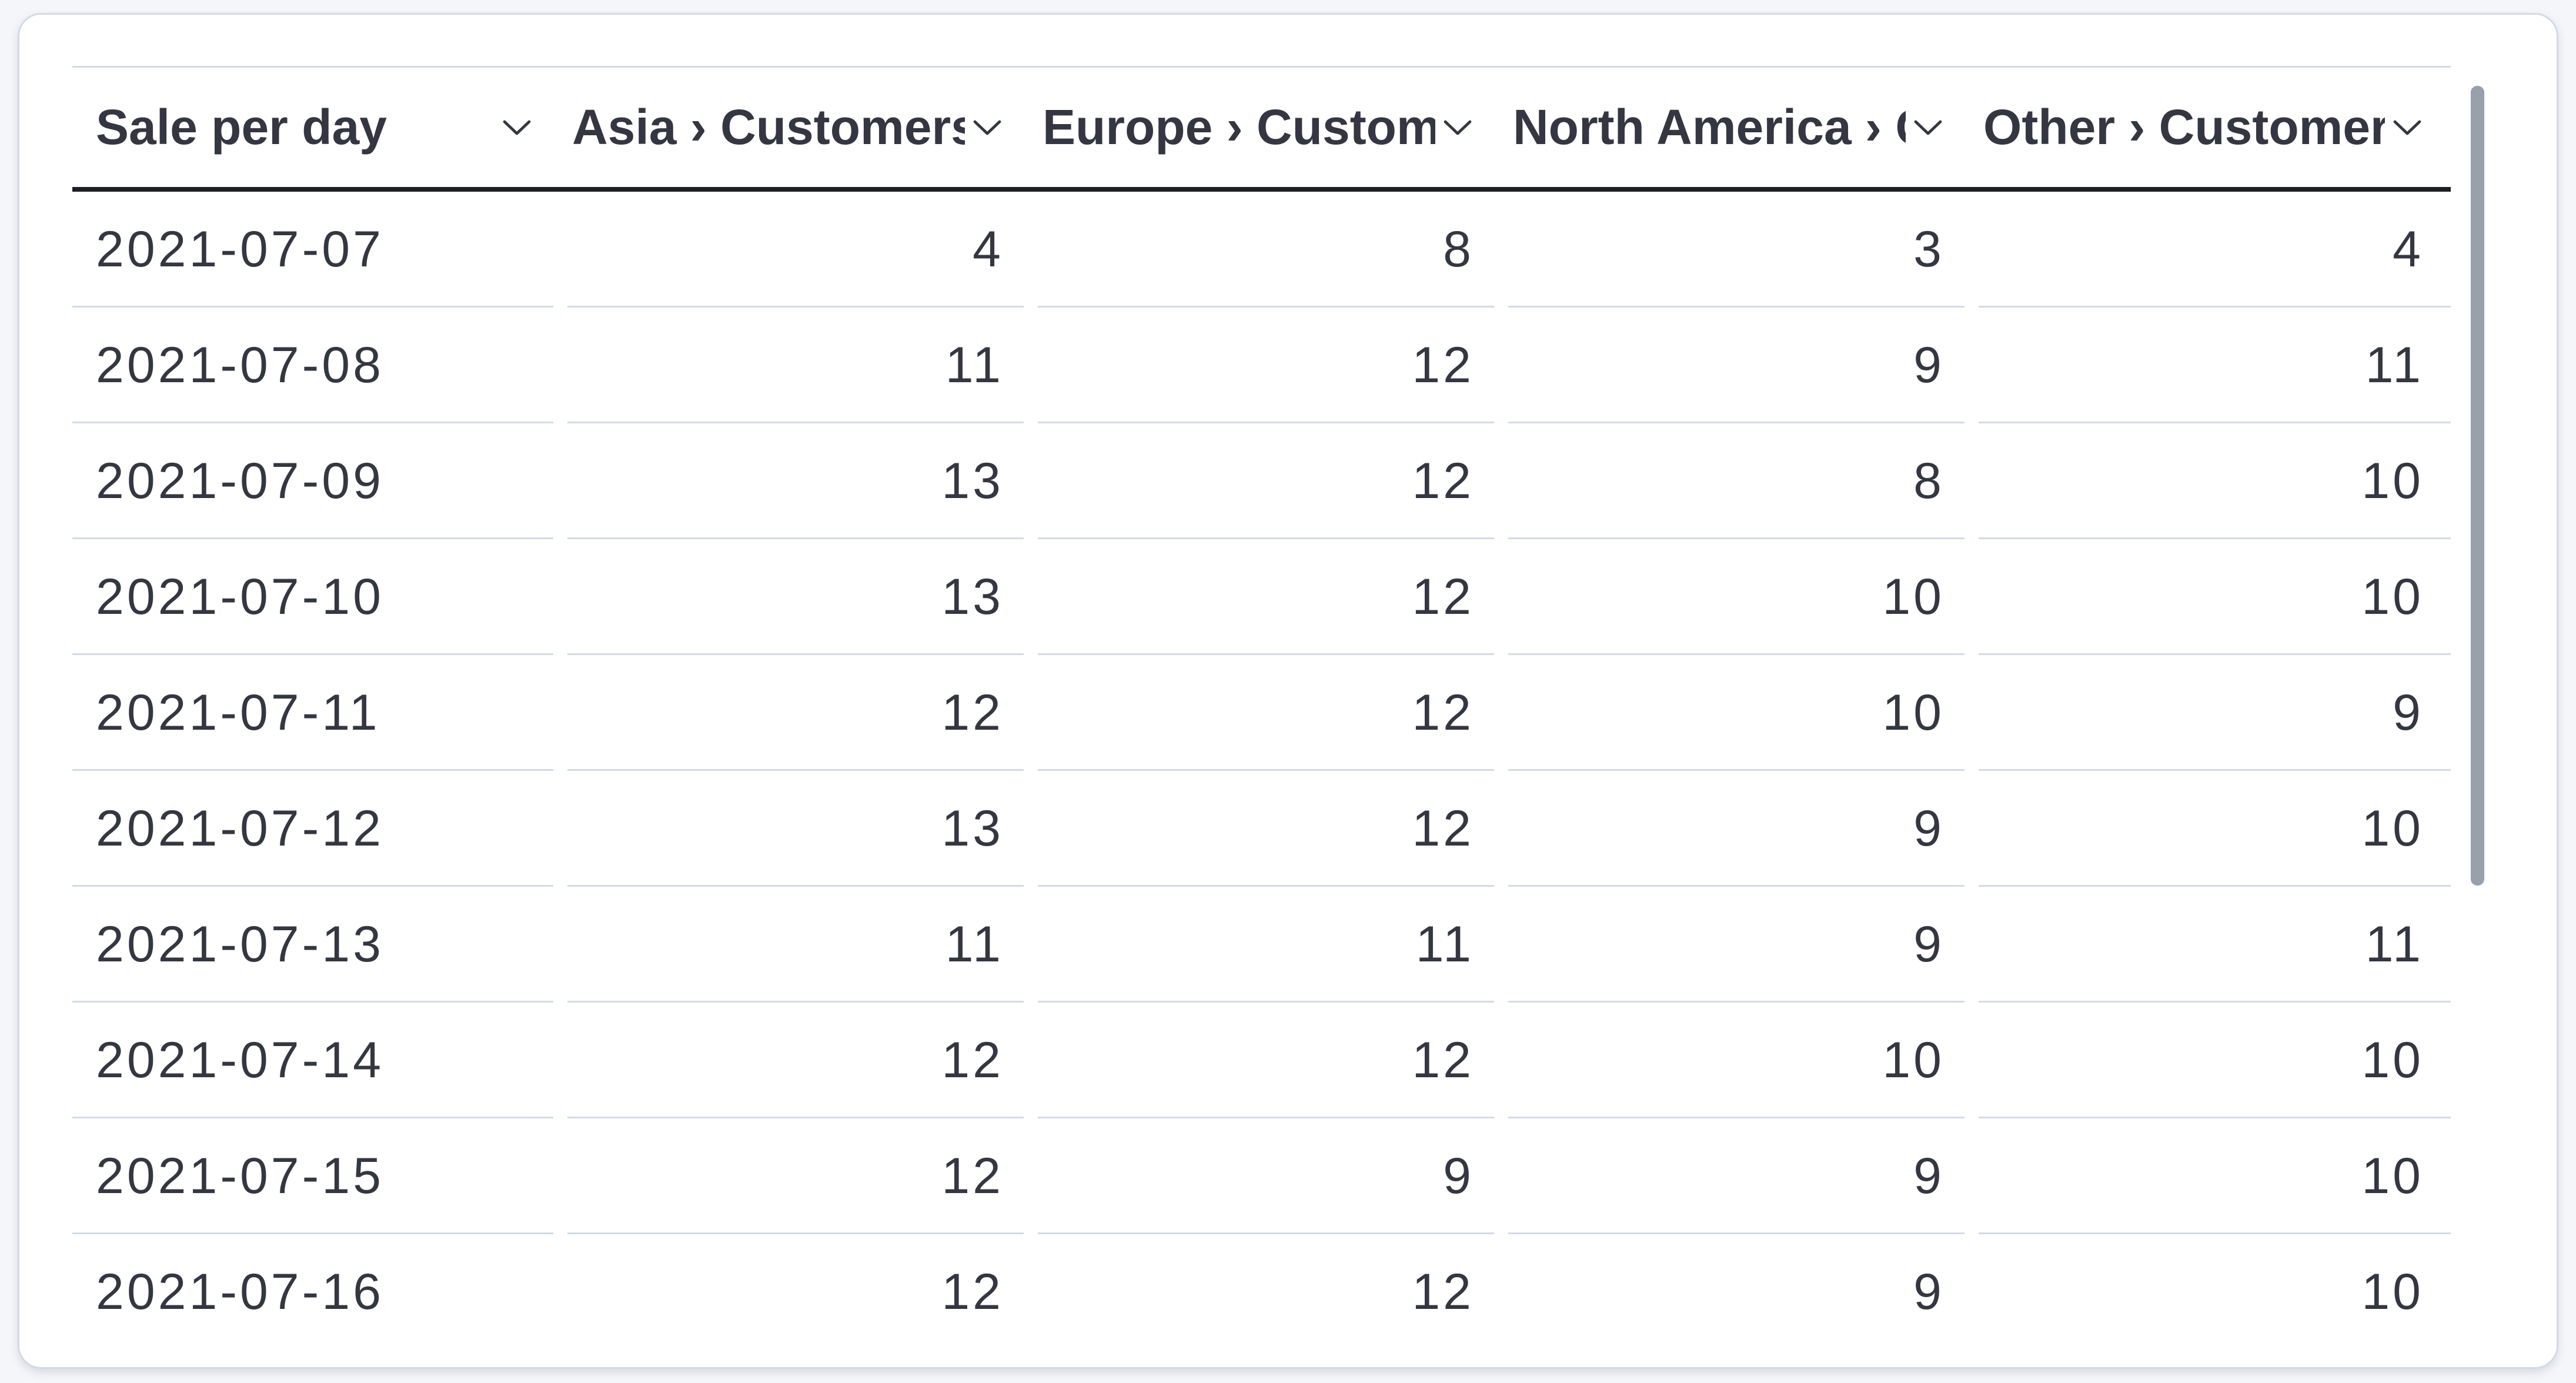  What do you see at coordinates (316, 713) in the screenshot?
I see `date-cell: 2021-07-11` at bounding box center [316, 713].